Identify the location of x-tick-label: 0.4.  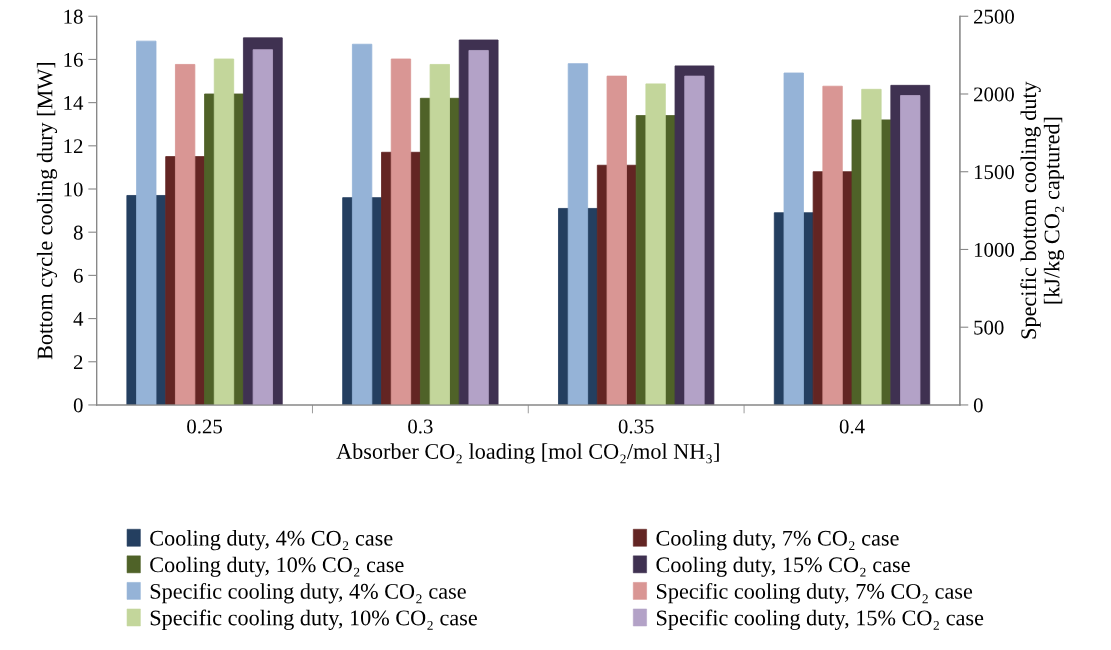
(852, 426).